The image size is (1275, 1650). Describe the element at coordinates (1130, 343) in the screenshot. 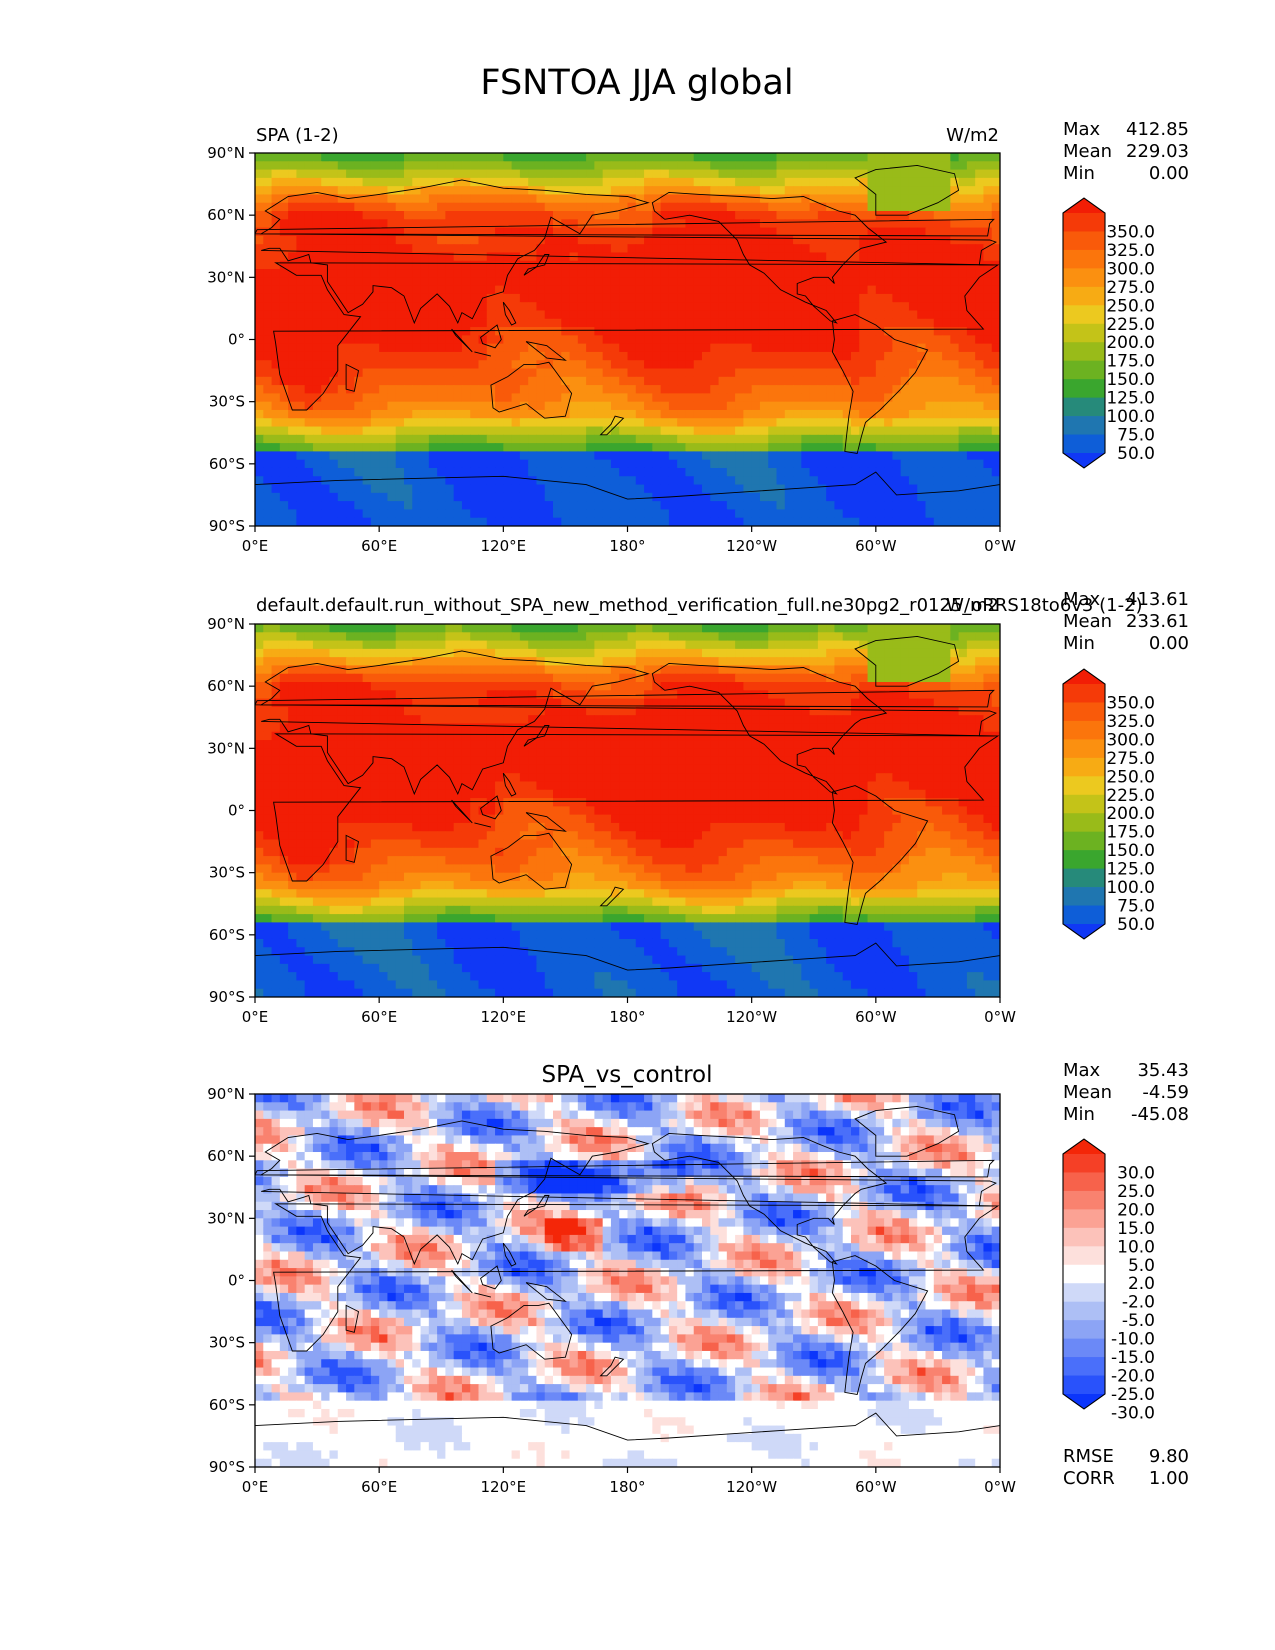

I see `colorbar-tick-label: 200.0` at that location.